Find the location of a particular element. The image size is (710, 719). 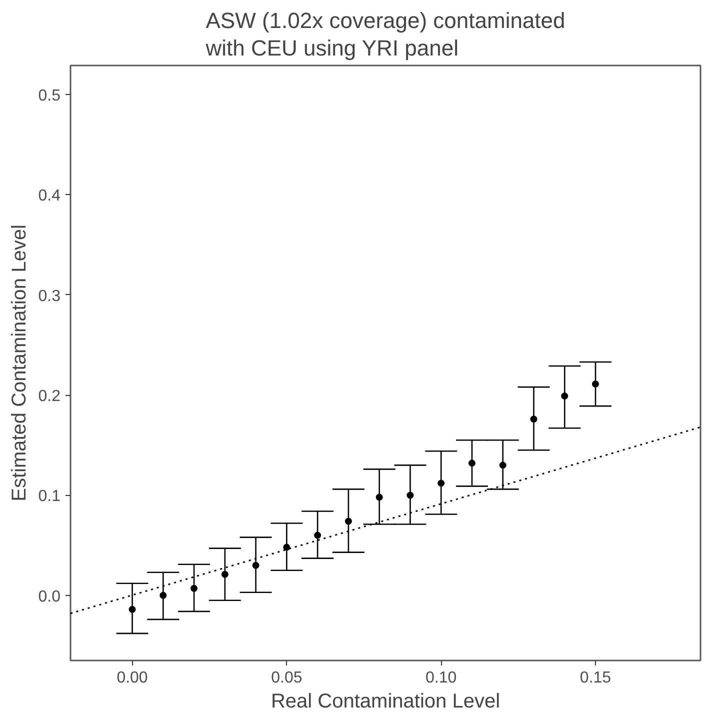

y-tick-label: 0.5 is located at coordinates (49, 96).